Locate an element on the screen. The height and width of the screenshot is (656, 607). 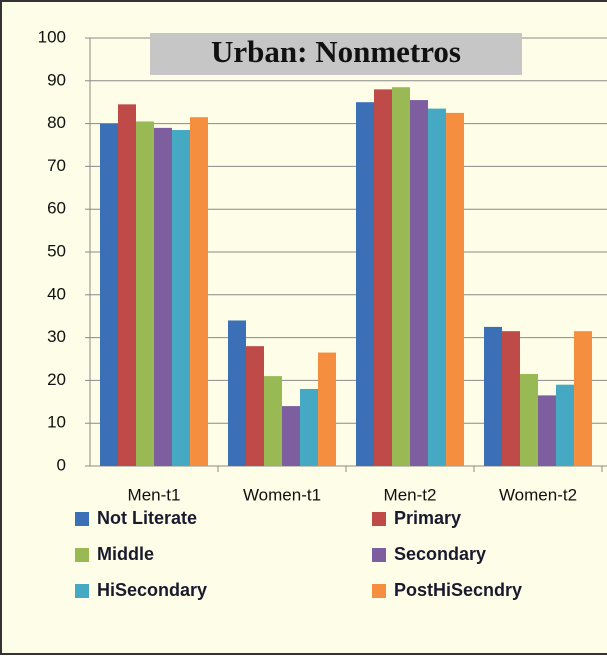
legend-label: HiSecondary is located at coordinates (152, 590).